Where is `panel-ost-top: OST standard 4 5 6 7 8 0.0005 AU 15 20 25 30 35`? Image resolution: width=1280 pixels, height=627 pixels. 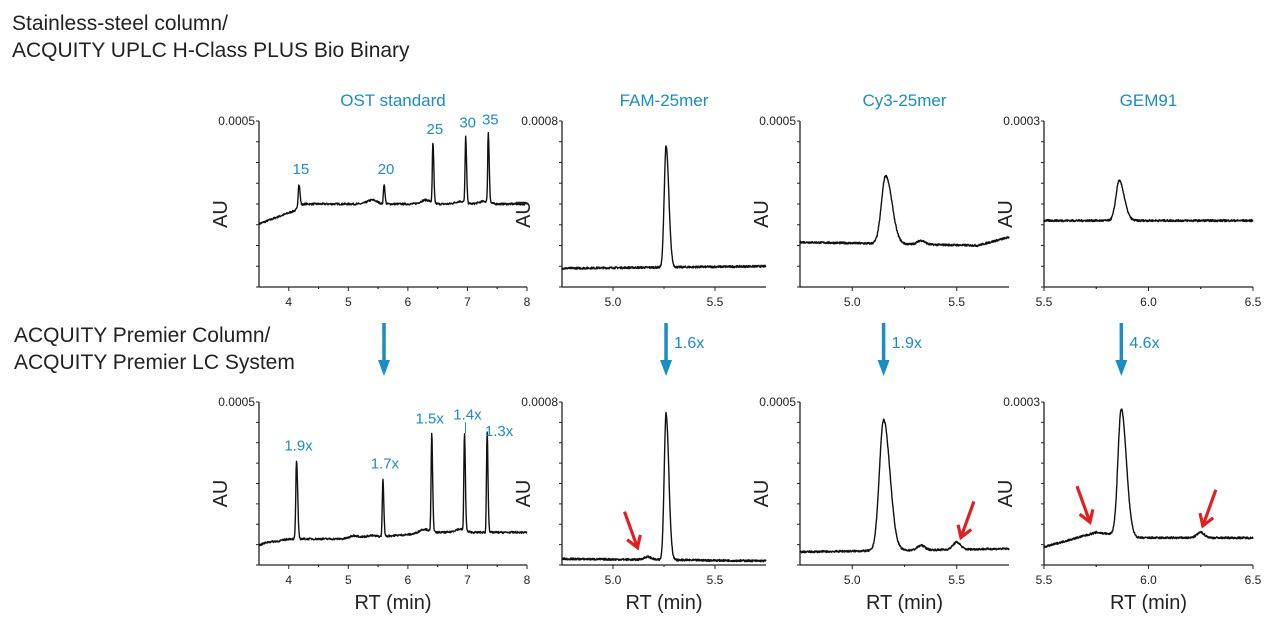
panel-ost-top: OST standard 4 5 6 7 8 0.0005 AU 15 20 25 30 35 is located at coordinates (370, 200).